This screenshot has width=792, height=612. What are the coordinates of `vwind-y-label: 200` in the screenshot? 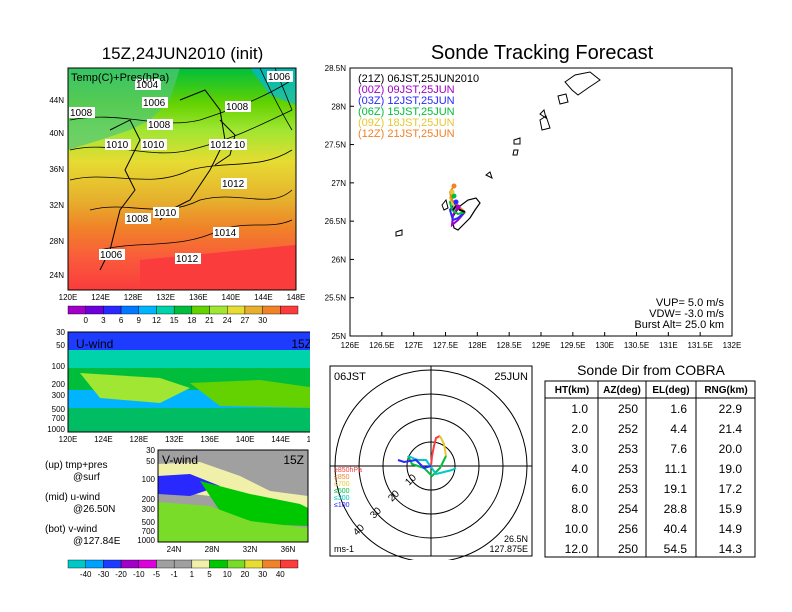 It's located at (149, 499).